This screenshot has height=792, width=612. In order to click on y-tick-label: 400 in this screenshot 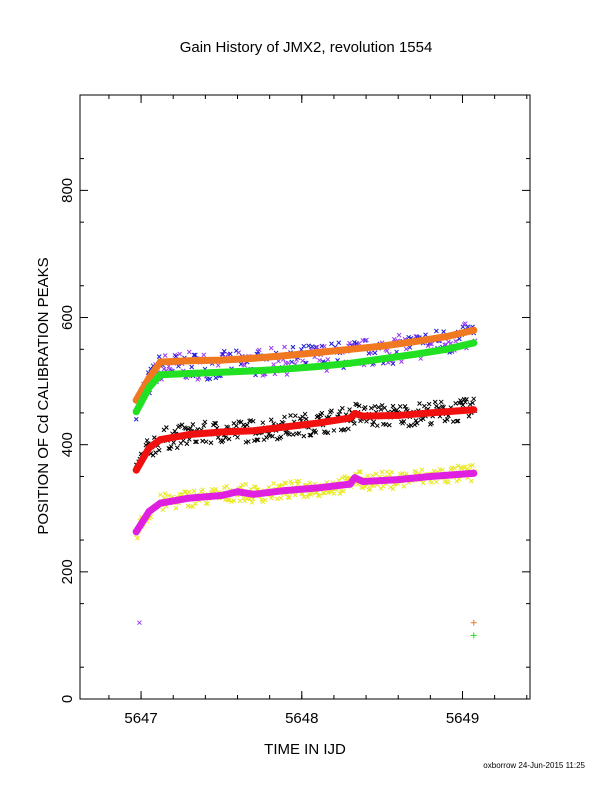, I will do `click(67, 444)`.